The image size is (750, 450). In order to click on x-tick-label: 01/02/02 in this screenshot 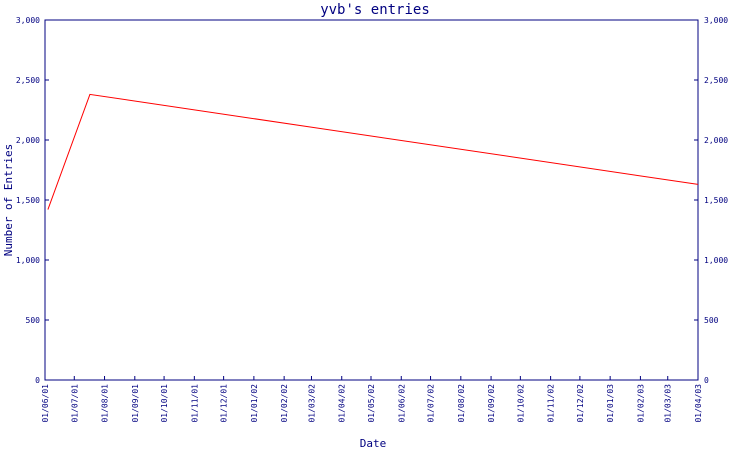, I will do `click(284, 403)`.